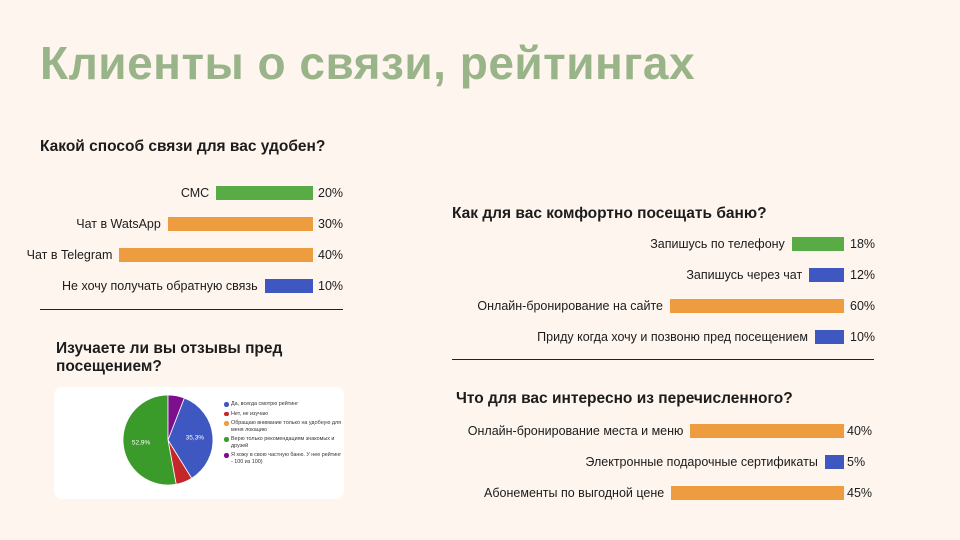 The height and width of the screenshot is (540, 960). What do you see at coordinates (195, 438) in the screenshot?
I see `pie-slice-label: 35,3%` at bounding box center [195, 438].